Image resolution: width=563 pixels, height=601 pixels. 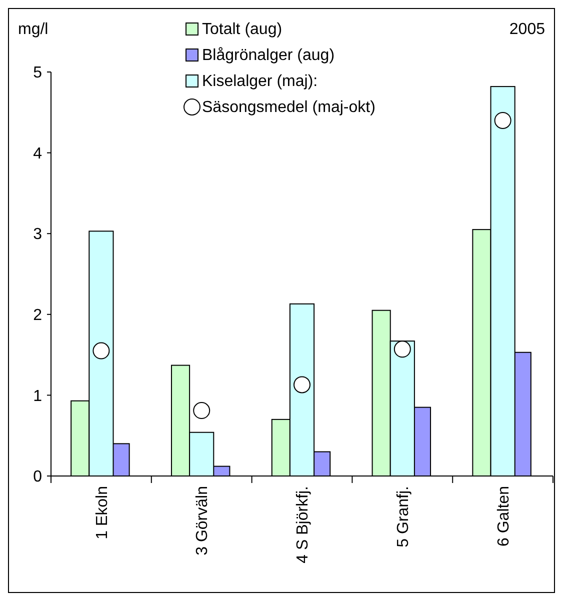 I want to click on y-tick-label: 1, so click(x=37, y=396).